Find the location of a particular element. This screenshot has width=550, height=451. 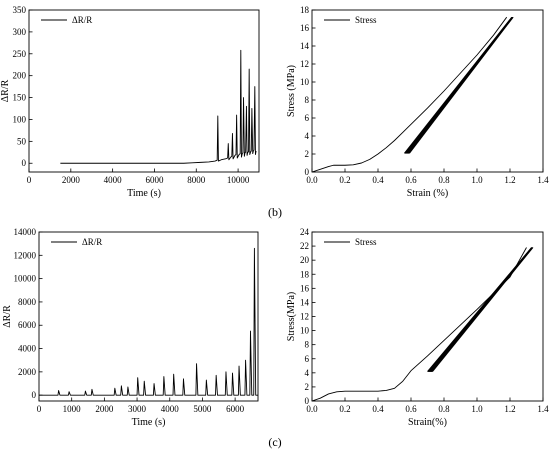

y-tick-label: 350 is located at coordinates (20, 10).